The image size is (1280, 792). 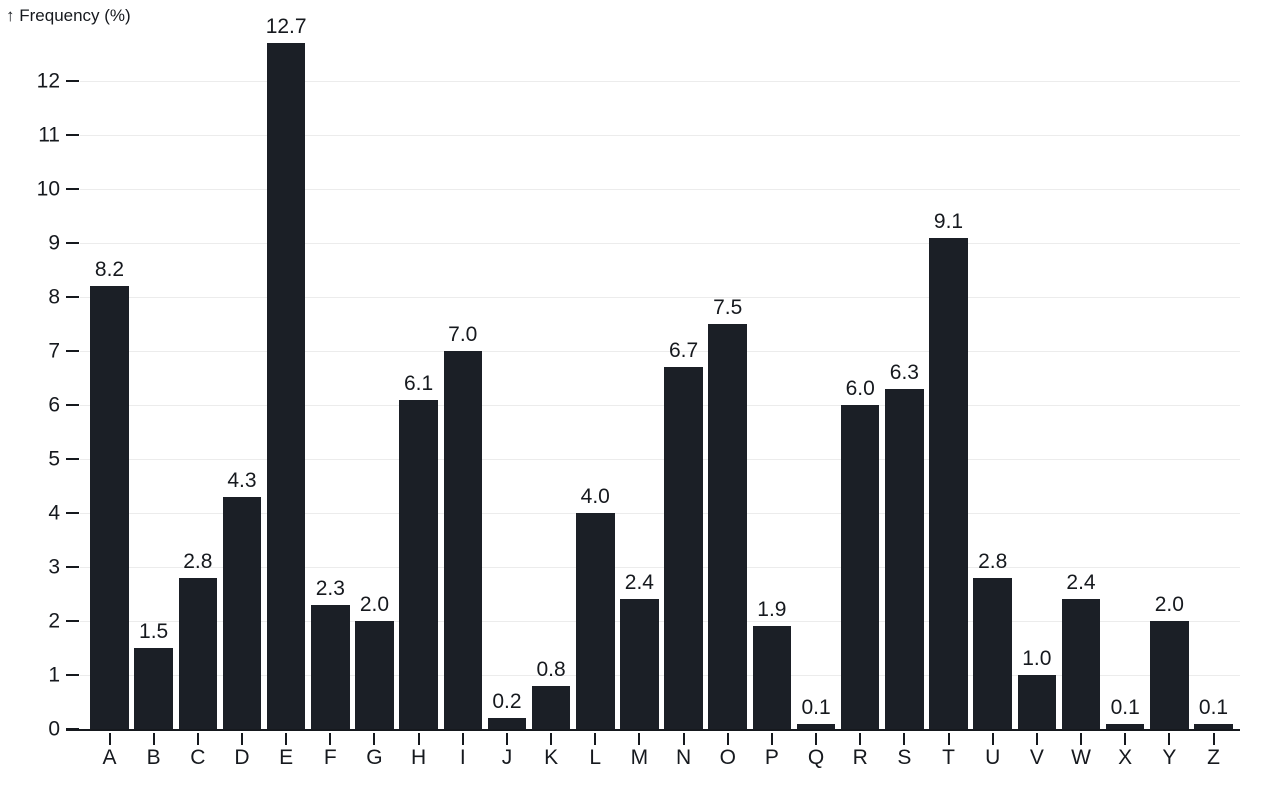 I want to click on bar-value-label-j: 0.2, so click(x=507, y=702).